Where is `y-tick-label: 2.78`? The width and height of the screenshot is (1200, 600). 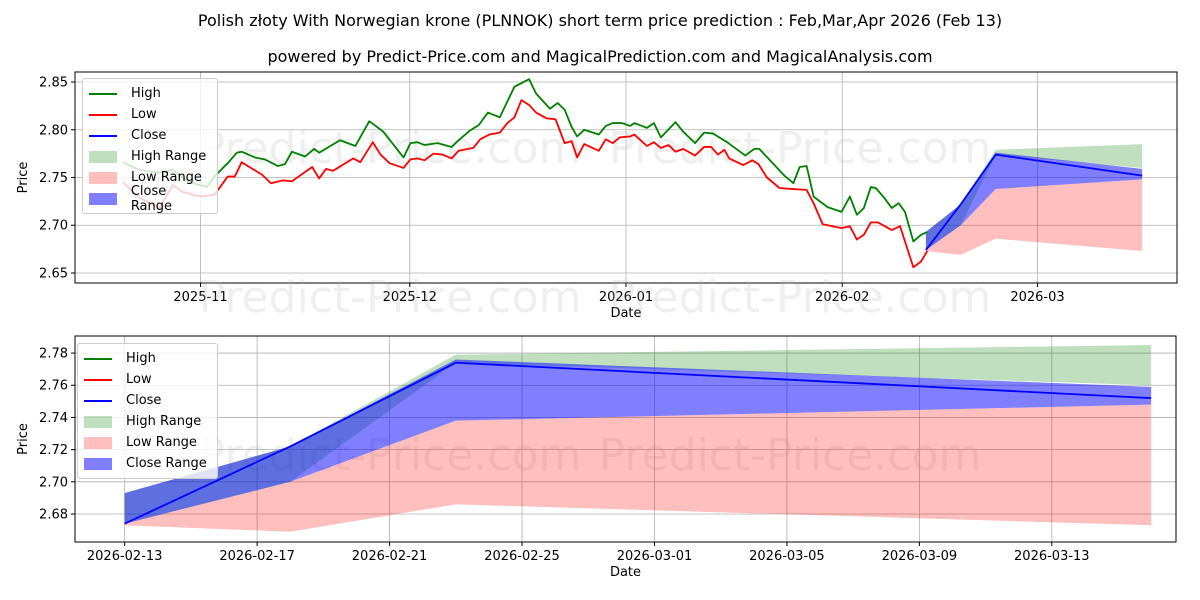
y-tick-label: 2.78 is located at coordinates (53, 354).